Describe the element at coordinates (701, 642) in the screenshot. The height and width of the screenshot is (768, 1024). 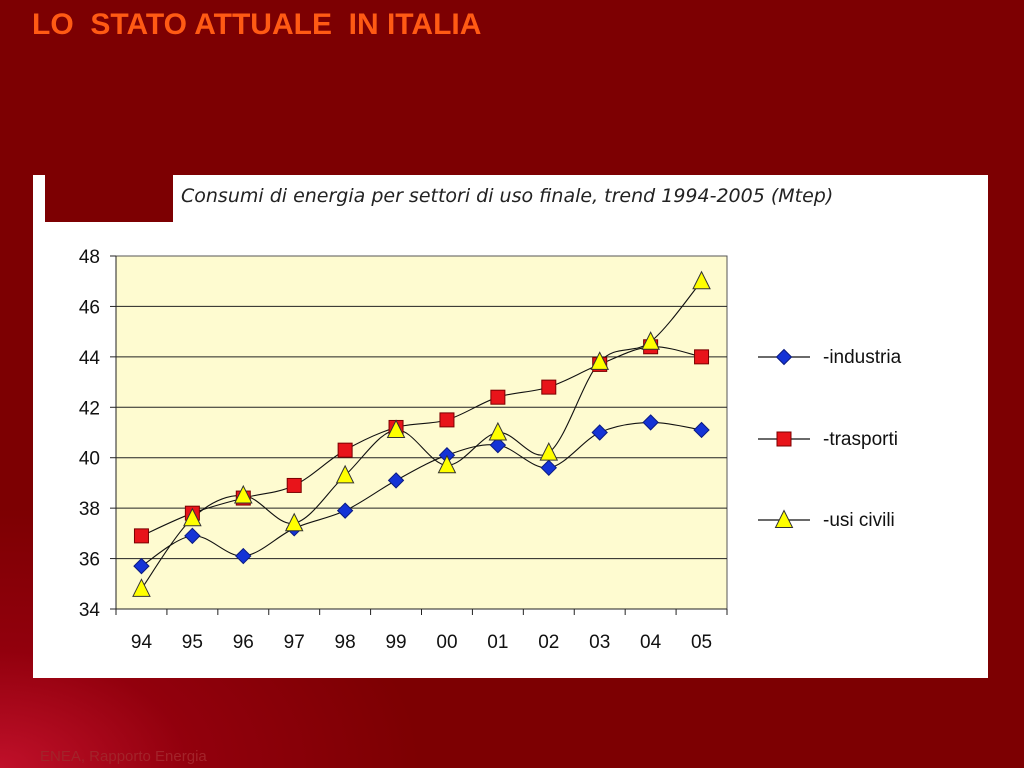
I see `x-tick-label: 05` at that location.